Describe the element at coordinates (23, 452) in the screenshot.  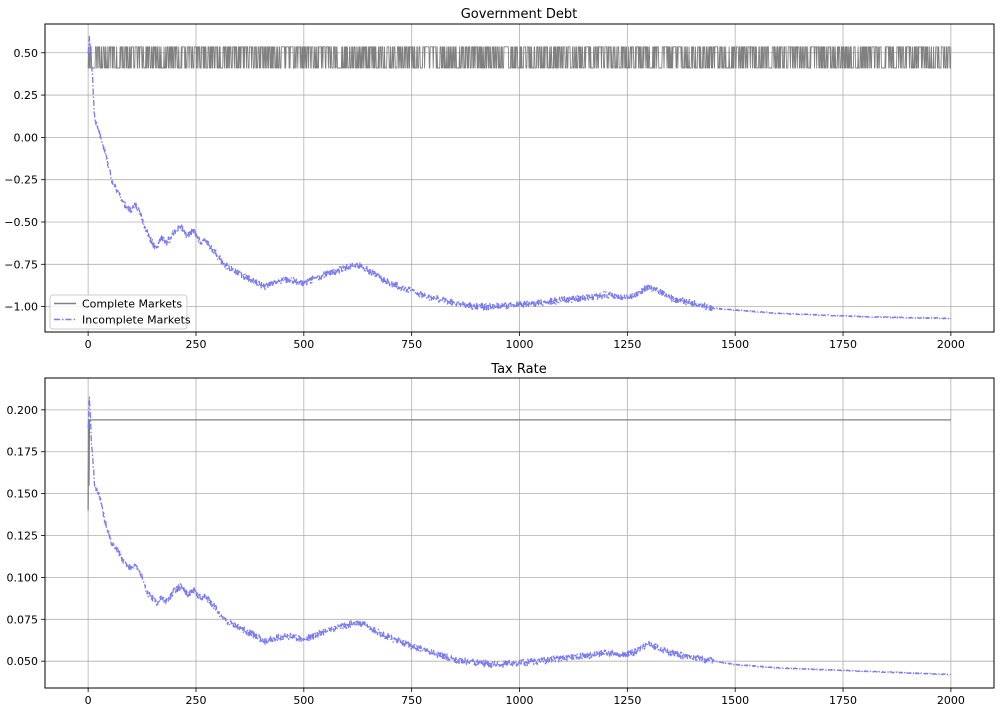
I see `tax-rate-ytick-label: 0.175` at that location.